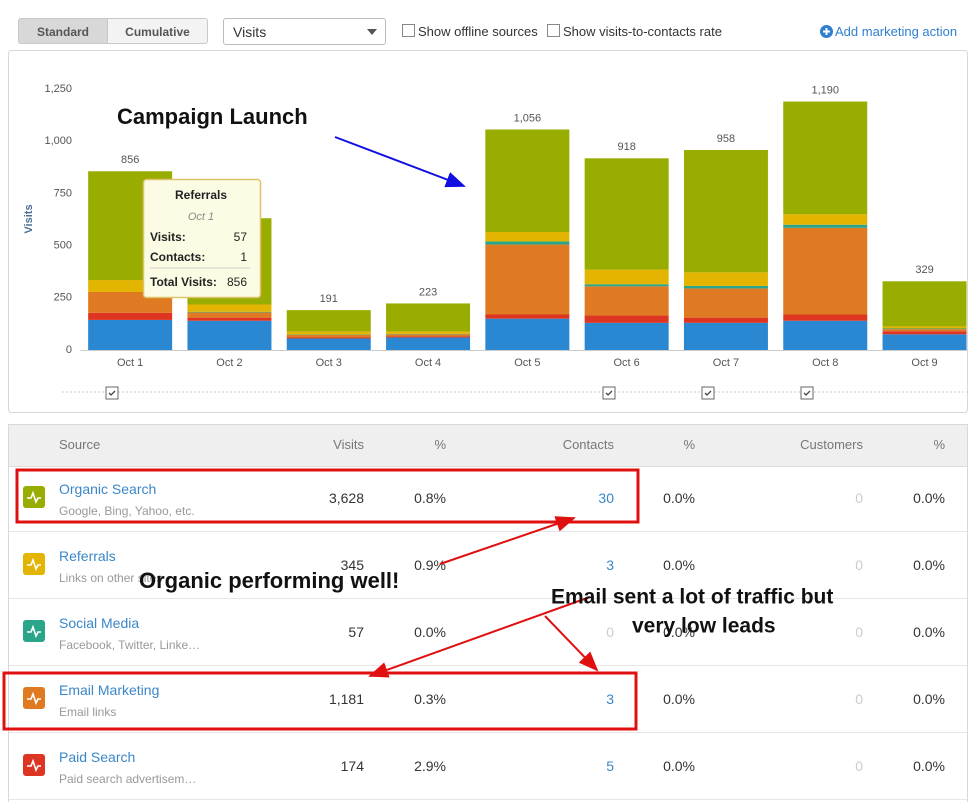  I want to click on source-name: Organic Search, so click(108, 489).